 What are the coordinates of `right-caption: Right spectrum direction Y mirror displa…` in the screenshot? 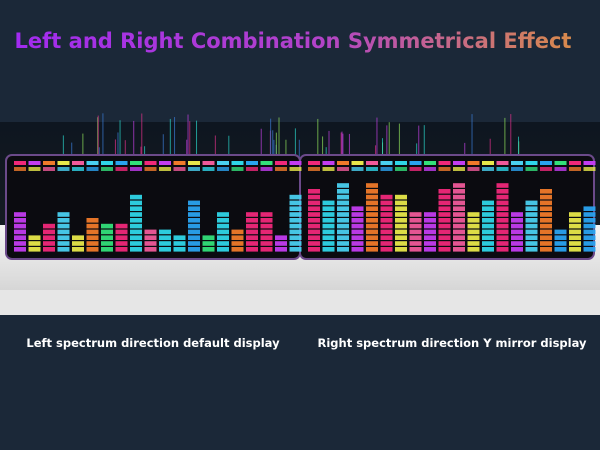 It's located at (452, 343).